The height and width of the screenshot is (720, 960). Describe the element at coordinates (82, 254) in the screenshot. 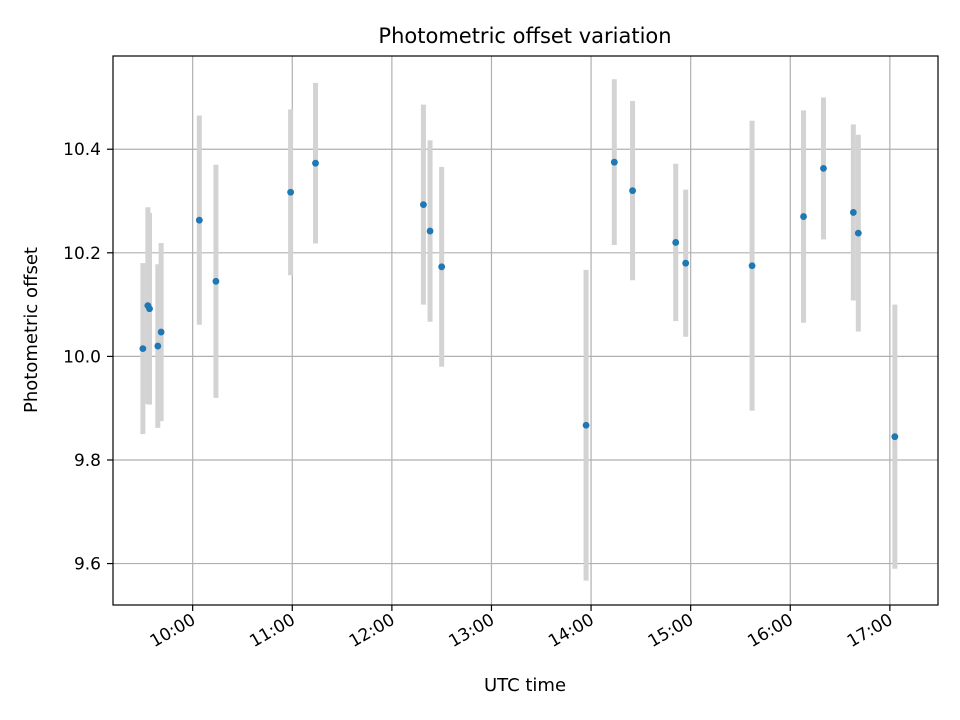

I see `y-tick-label: 10.2` at that location.